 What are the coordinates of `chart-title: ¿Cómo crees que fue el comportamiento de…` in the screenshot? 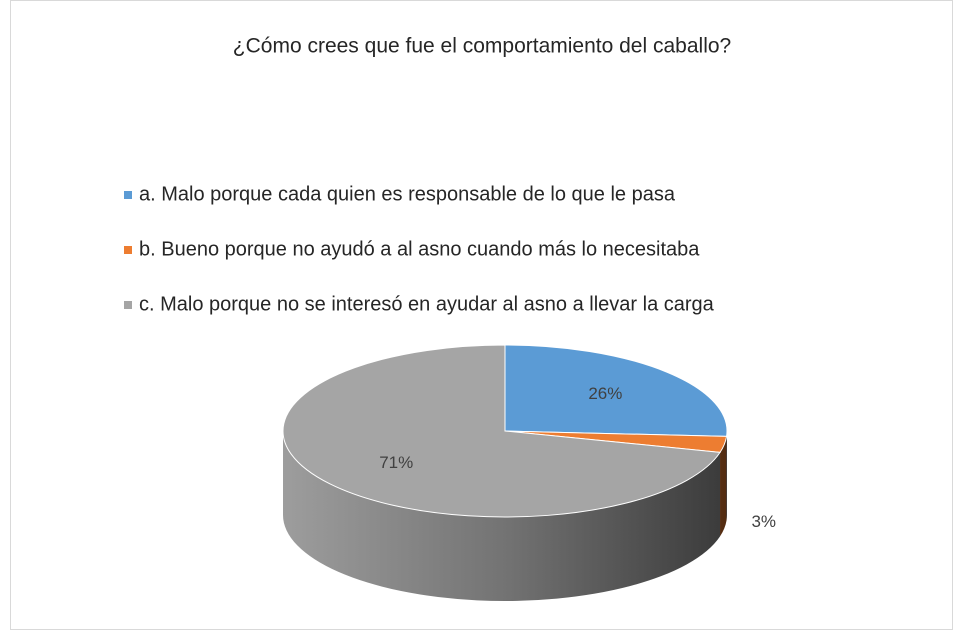 It's located at (482, 46).